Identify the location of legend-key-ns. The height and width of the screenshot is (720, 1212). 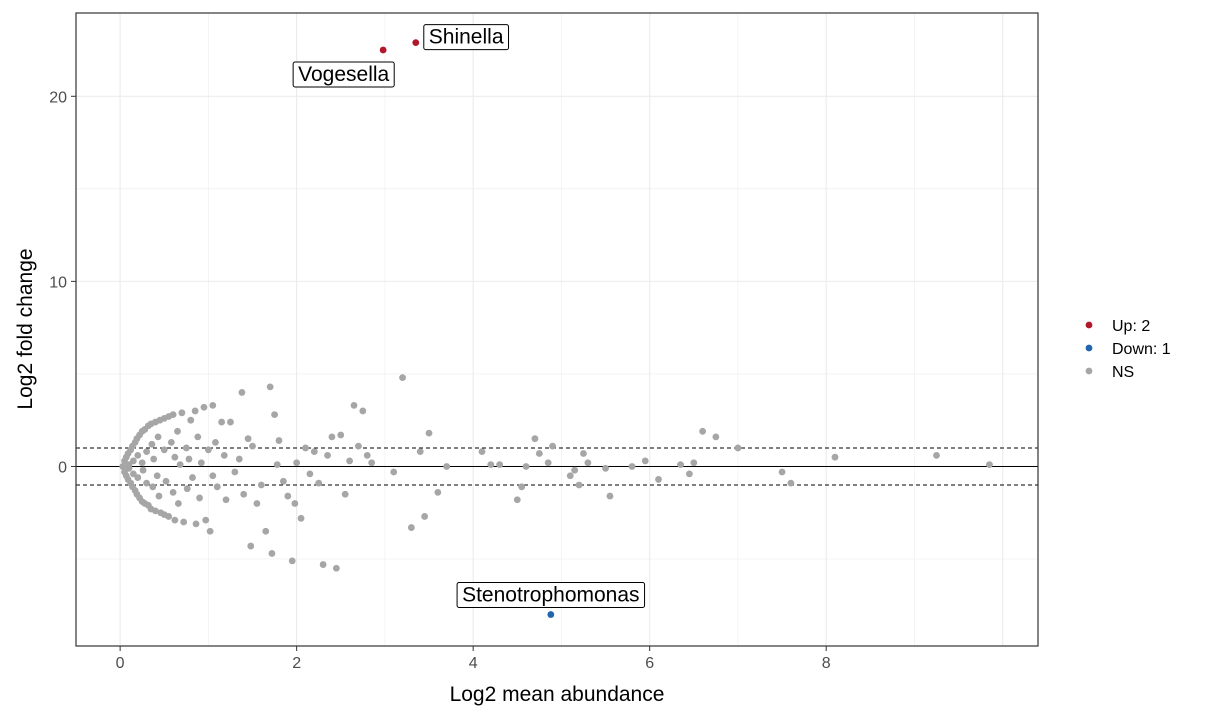
(1089, 371).